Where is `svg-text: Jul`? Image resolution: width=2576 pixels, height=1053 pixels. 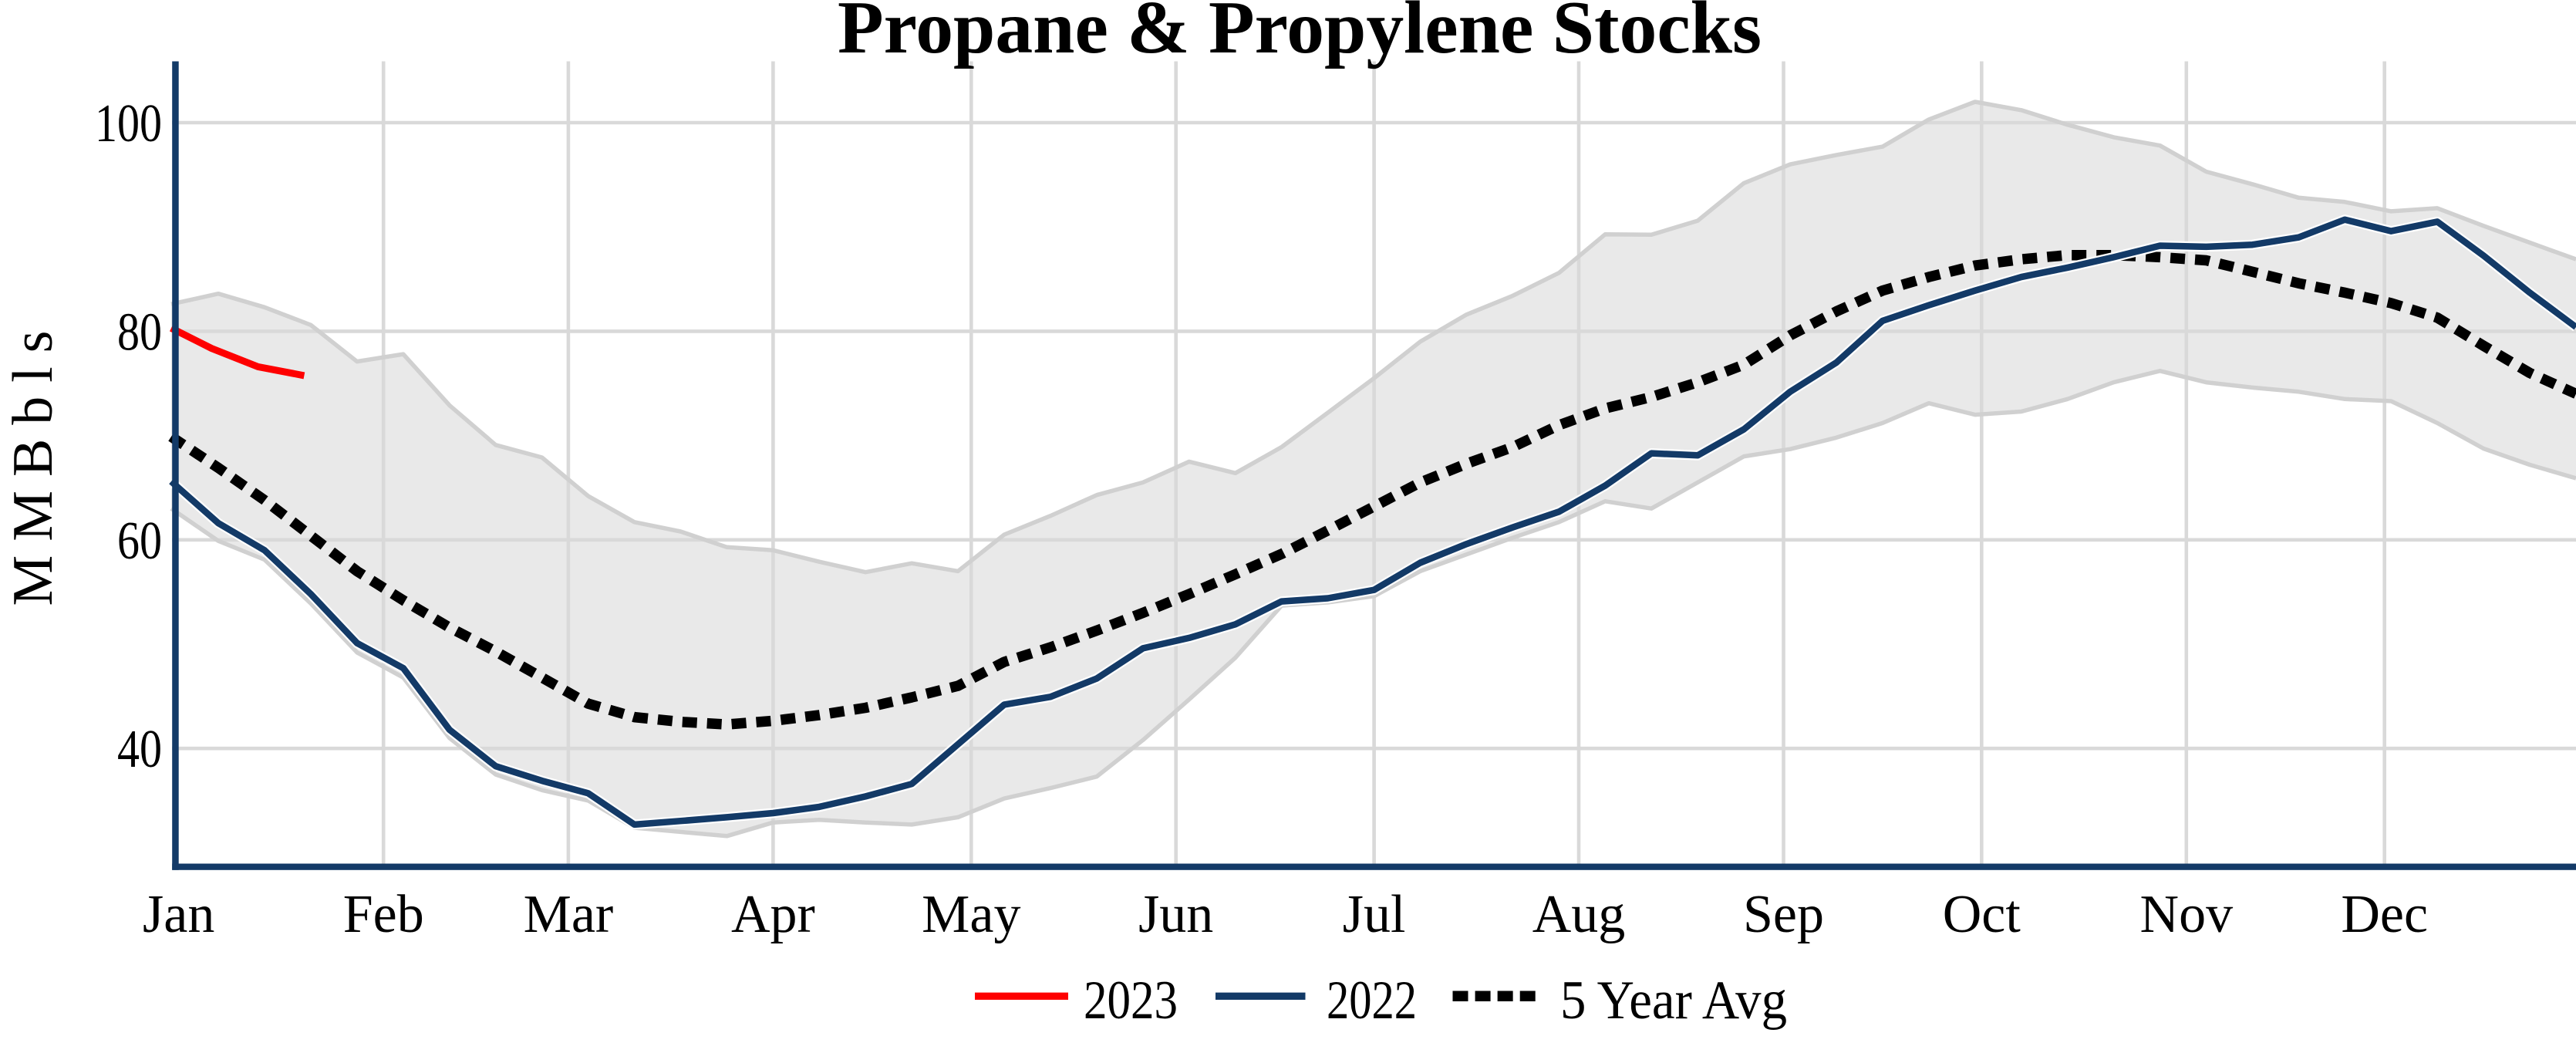 svg-text: Jul is located at coordinates (1374, 915).